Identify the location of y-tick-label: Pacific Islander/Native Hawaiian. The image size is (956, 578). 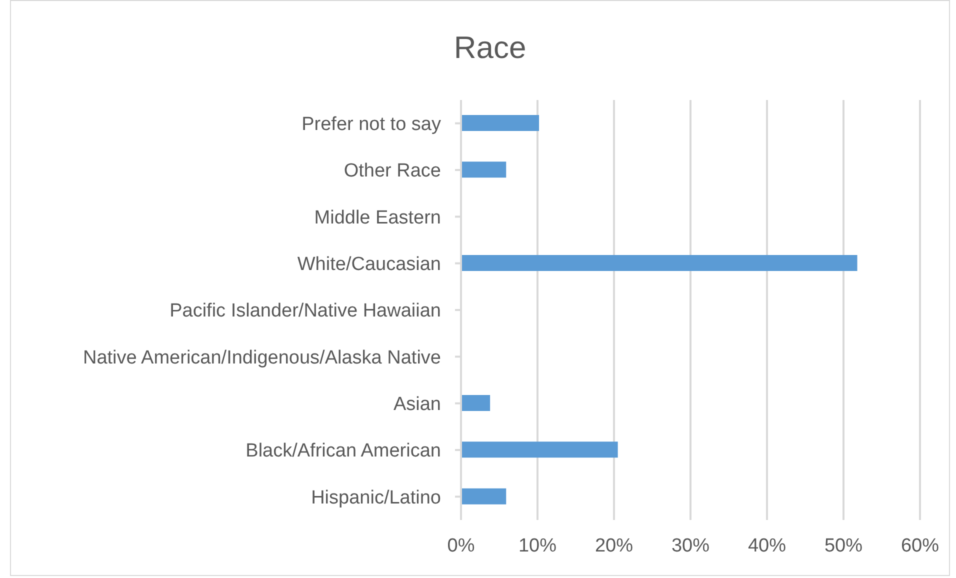
(305, 311).